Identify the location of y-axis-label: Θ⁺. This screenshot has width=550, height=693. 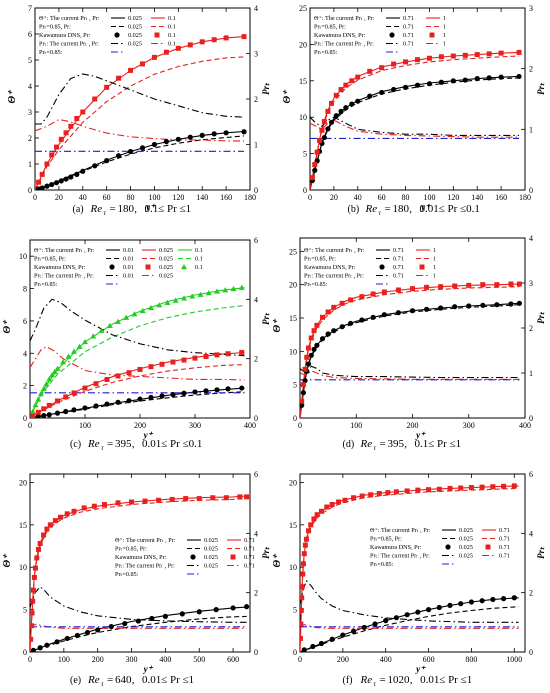
(277, 325).